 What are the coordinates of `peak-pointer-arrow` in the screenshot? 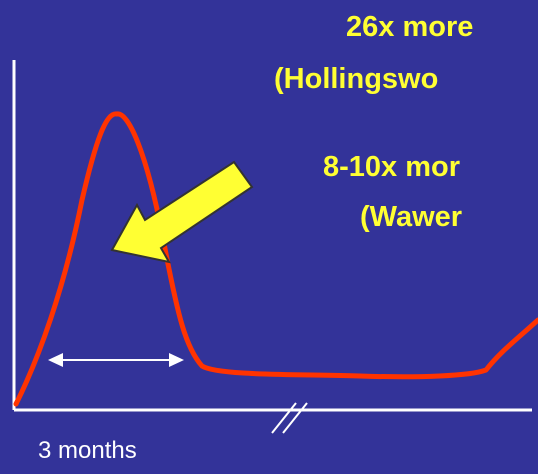 It's located at (182, 212).